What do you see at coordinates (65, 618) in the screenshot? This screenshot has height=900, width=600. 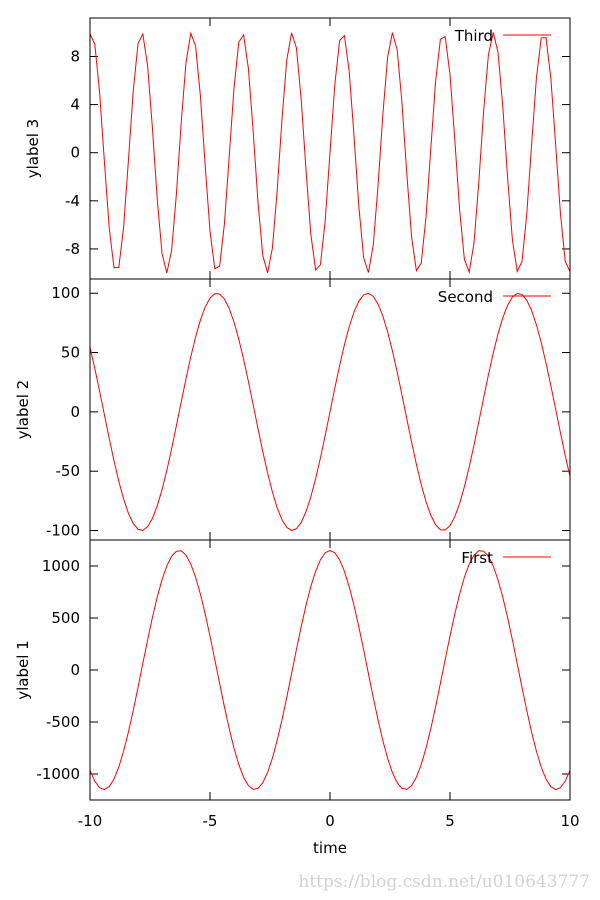 I see `y-tick-label: 500` at bounding box center [65, 618].